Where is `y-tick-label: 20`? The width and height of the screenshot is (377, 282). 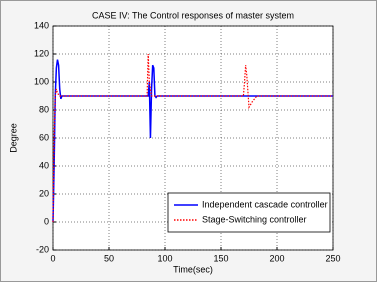
y-tick-label: 20 is located at coordinates (44, 193).